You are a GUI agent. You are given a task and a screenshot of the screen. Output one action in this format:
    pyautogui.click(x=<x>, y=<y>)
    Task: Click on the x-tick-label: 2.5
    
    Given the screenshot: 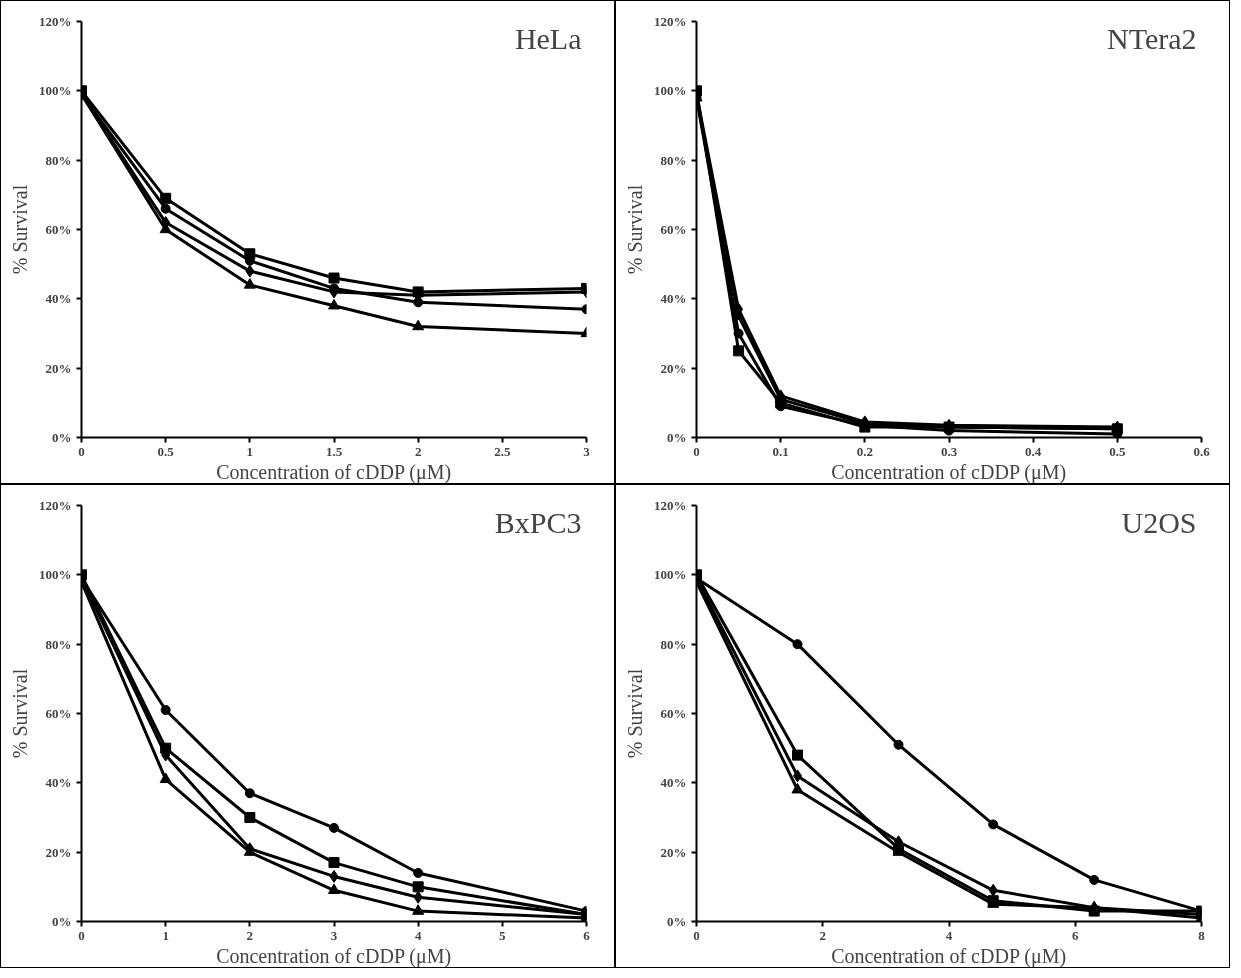 What is the action you would take?
    pyautogui.click(x=502, y=451)
    